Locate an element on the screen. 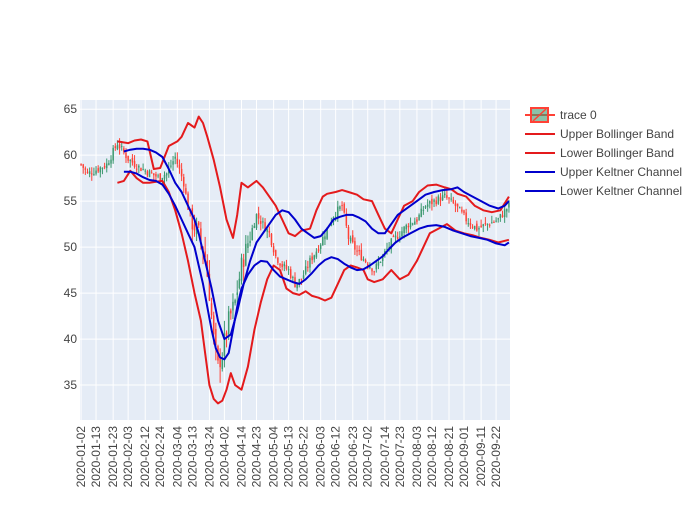  x-tick-label: 2020-08-03 is located at coordinates (417, 457).